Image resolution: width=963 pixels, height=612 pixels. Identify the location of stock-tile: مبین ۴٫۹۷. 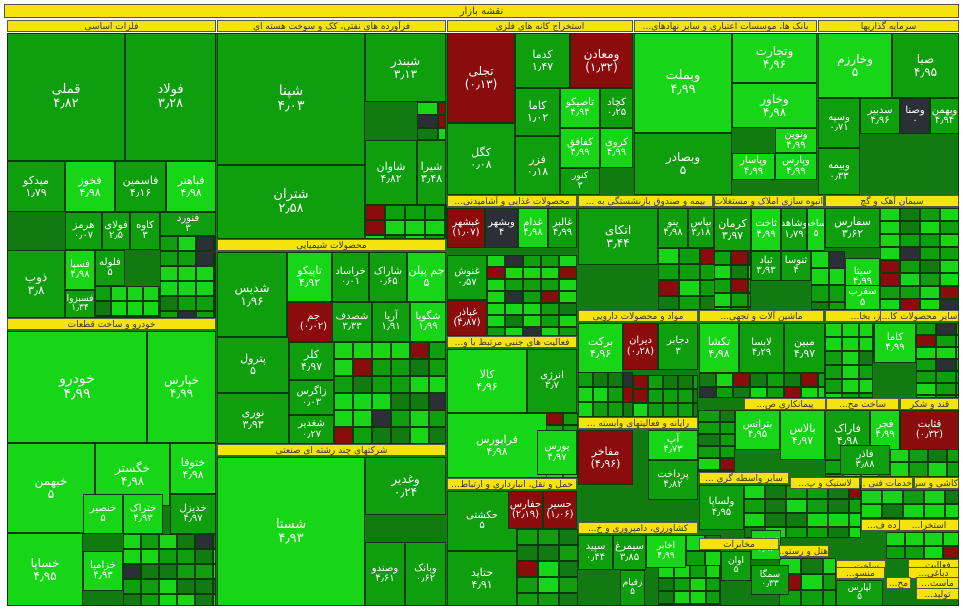
(804, 348).